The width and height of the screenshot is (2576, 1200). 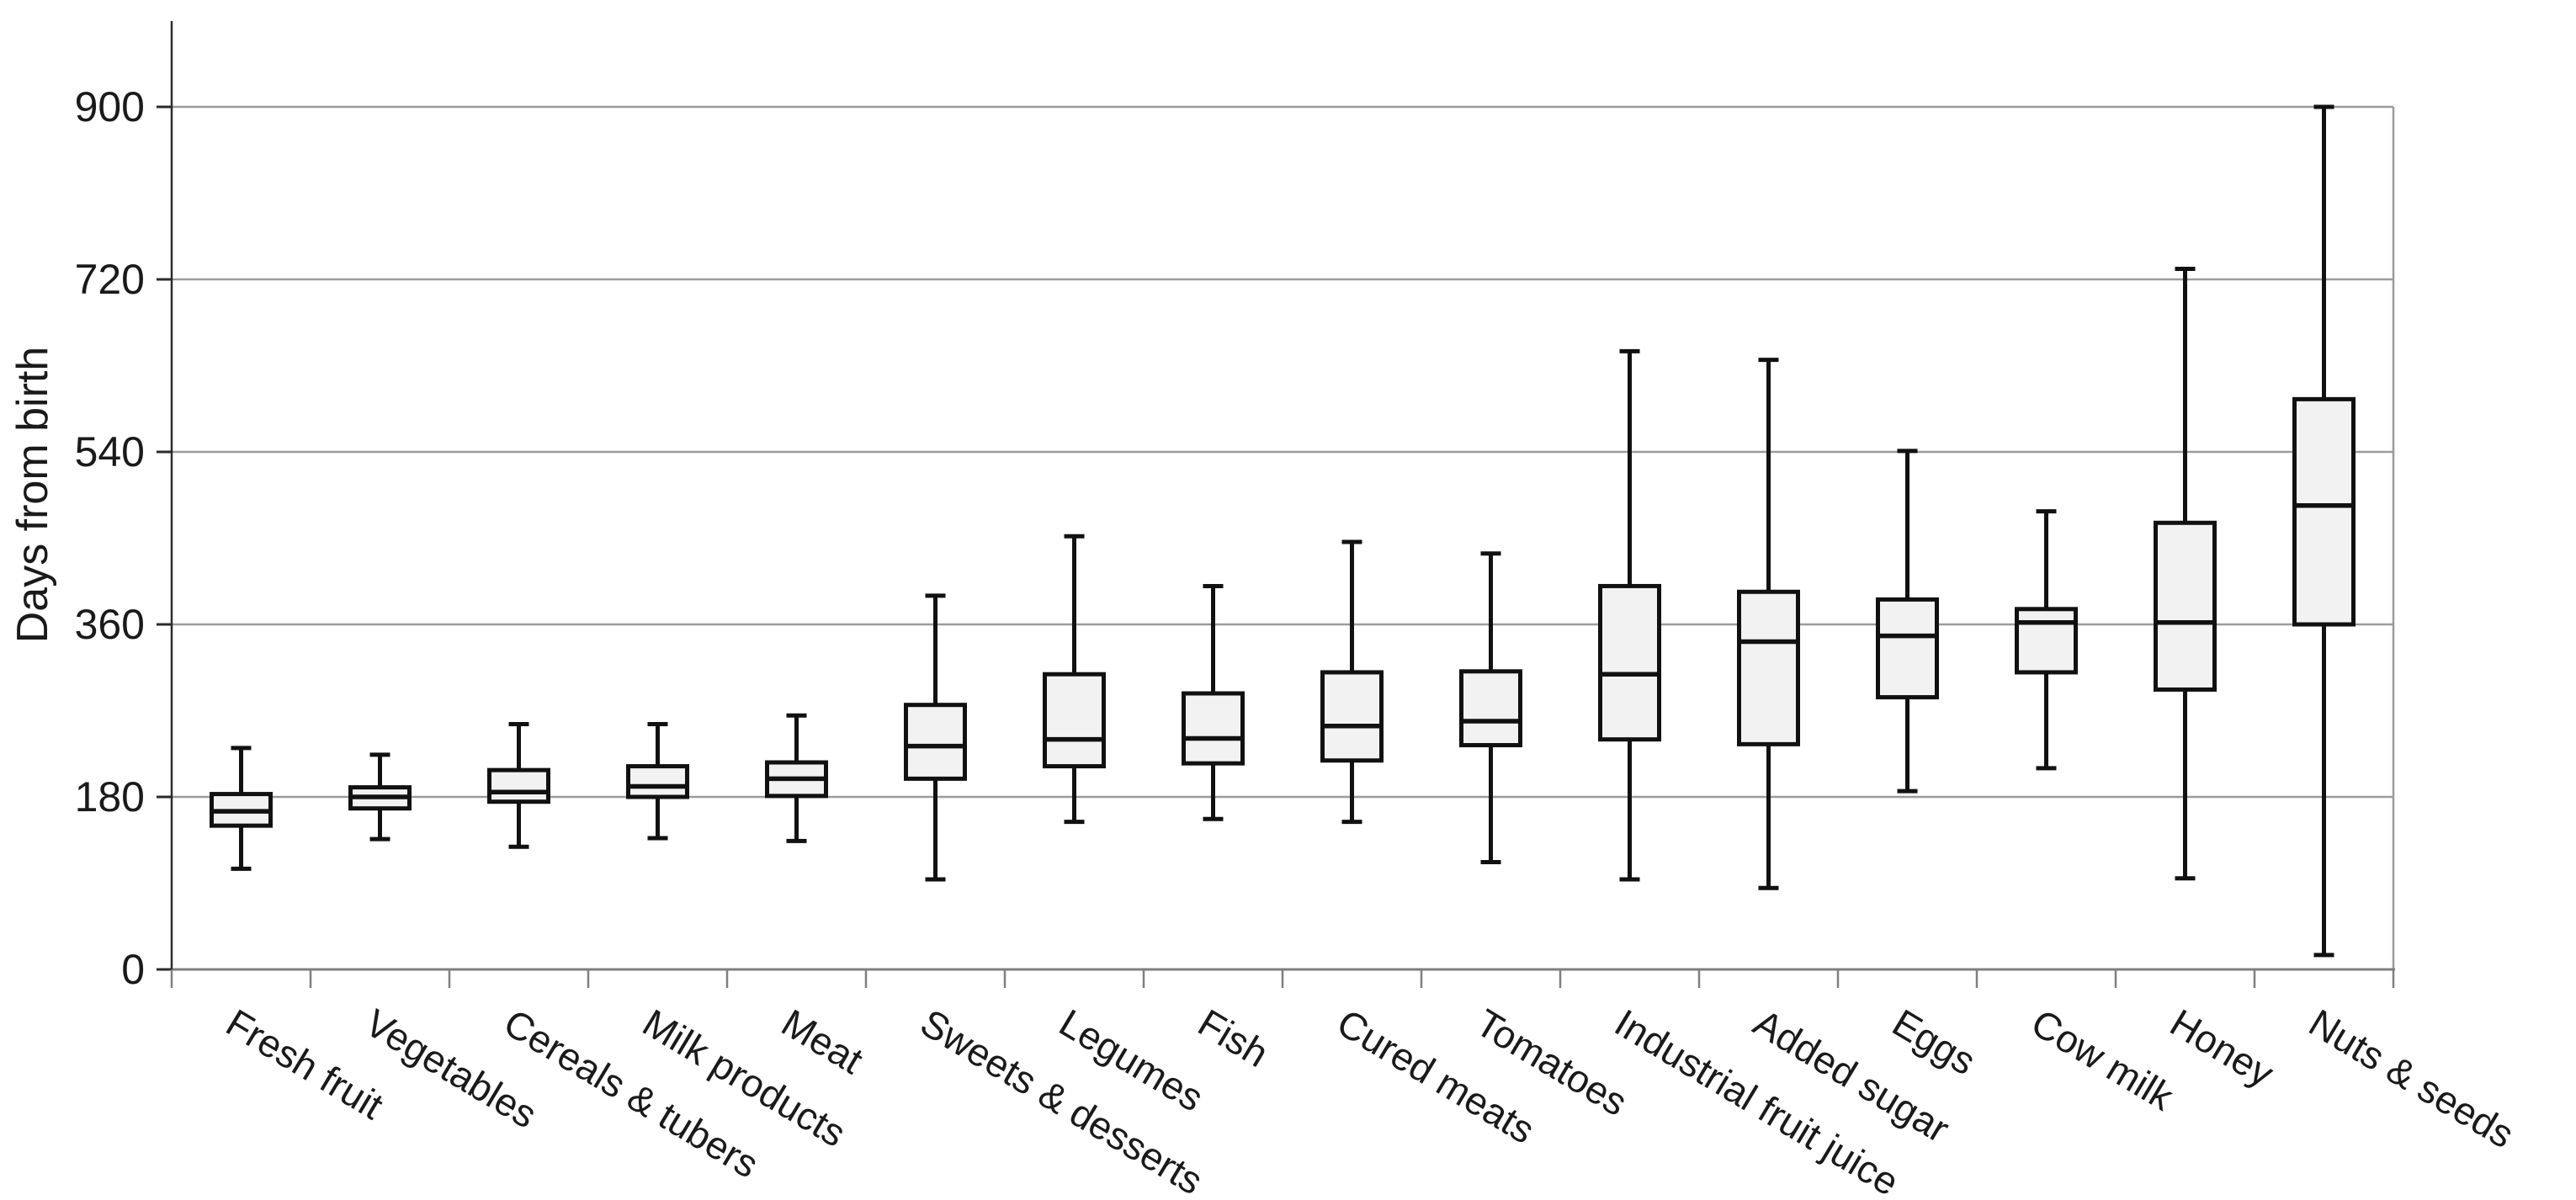 I want to click on category-label: Fish, so click(x=1233, y=1038).